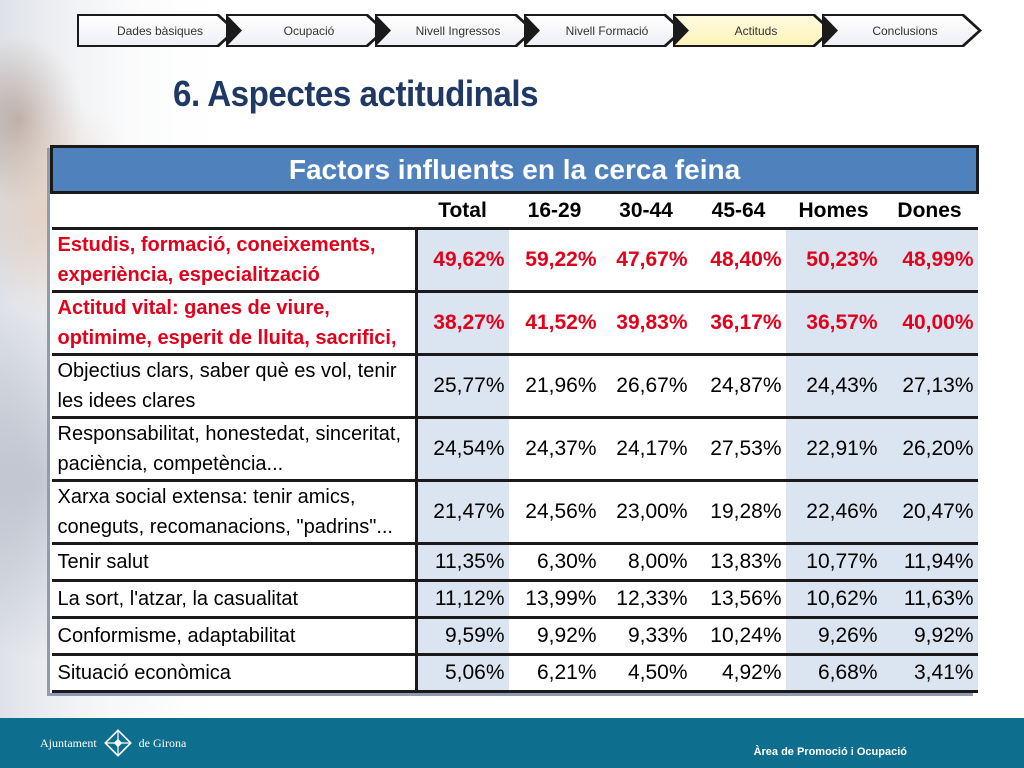 This screenshot has width=1024, height=768. Describe the element at coordinates (178, 599) in the screenshot. I see `factor-line: La sort, l'atzar, la casualitat` at that location.